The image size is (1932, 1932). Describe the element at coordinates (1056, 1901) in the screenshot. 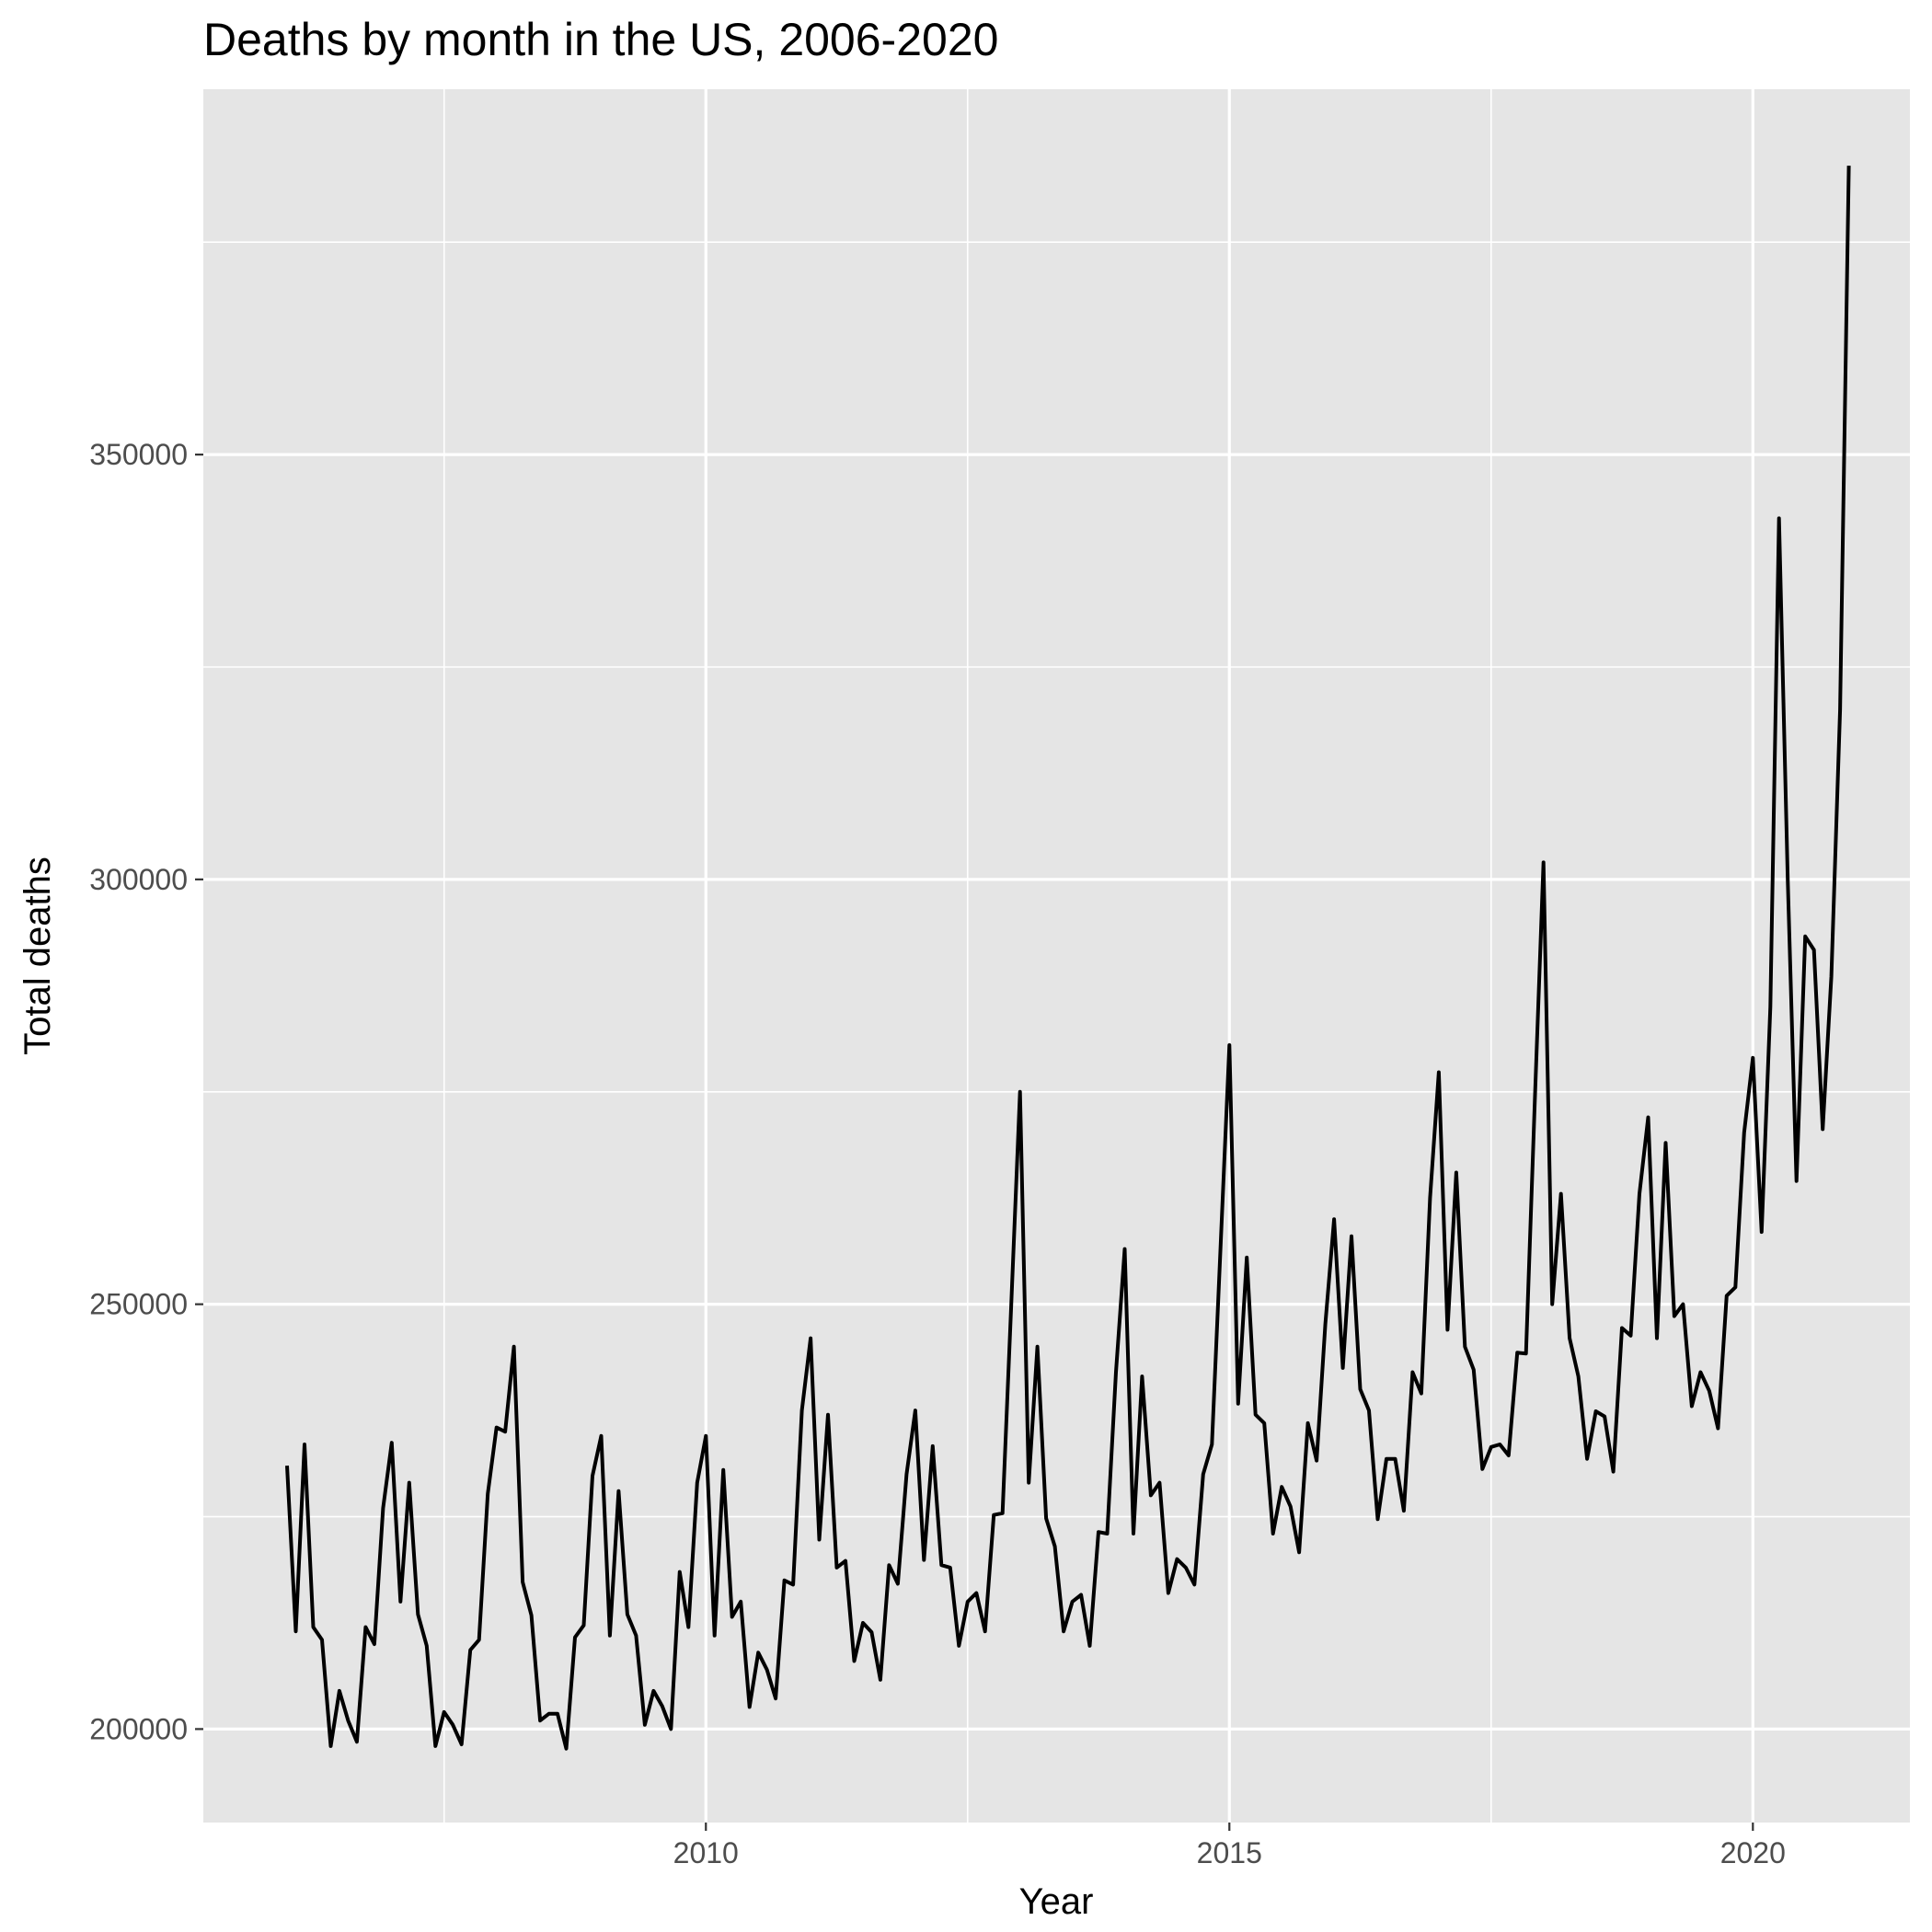

I see `x-axis-title: Year` at that location.